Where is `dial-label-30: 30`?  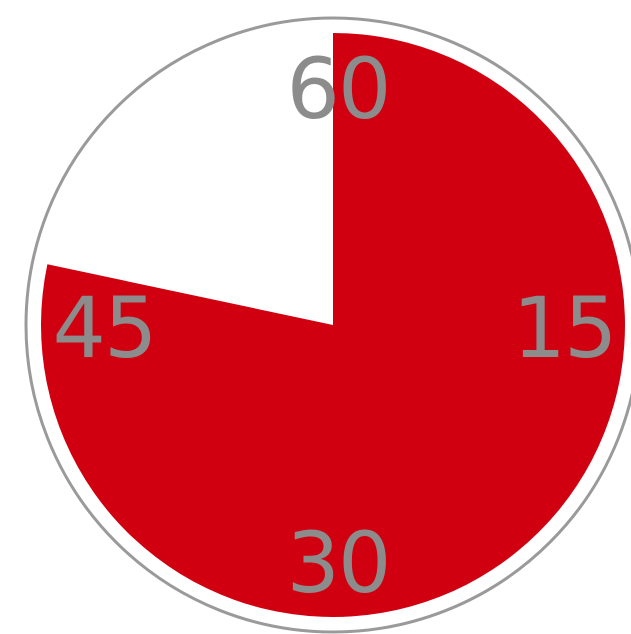 dial-label-30: 30 is located at coordinates (338, 563).